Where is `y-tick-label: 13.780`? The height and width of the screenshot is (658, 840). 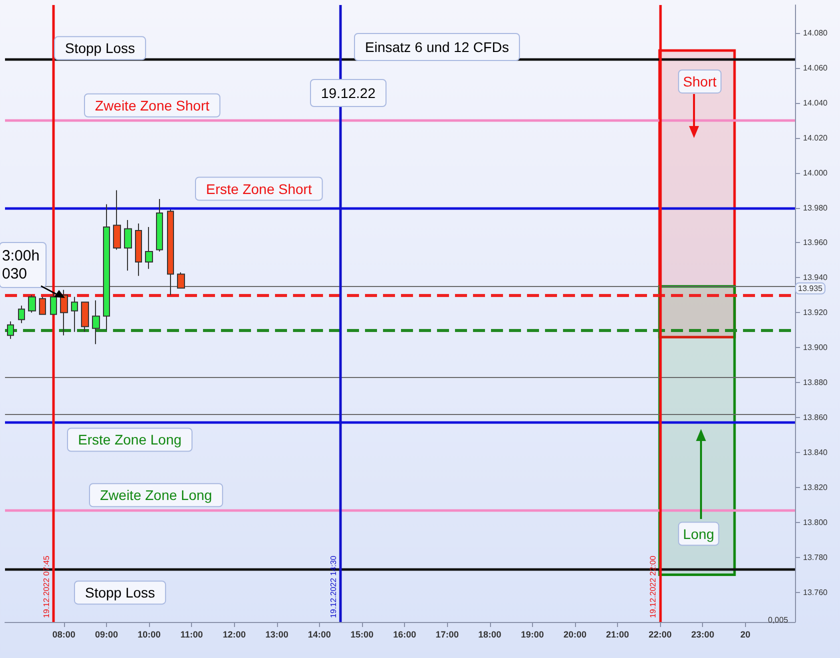
y-tick-label: 13.780 is located at coordinates (815, 557).